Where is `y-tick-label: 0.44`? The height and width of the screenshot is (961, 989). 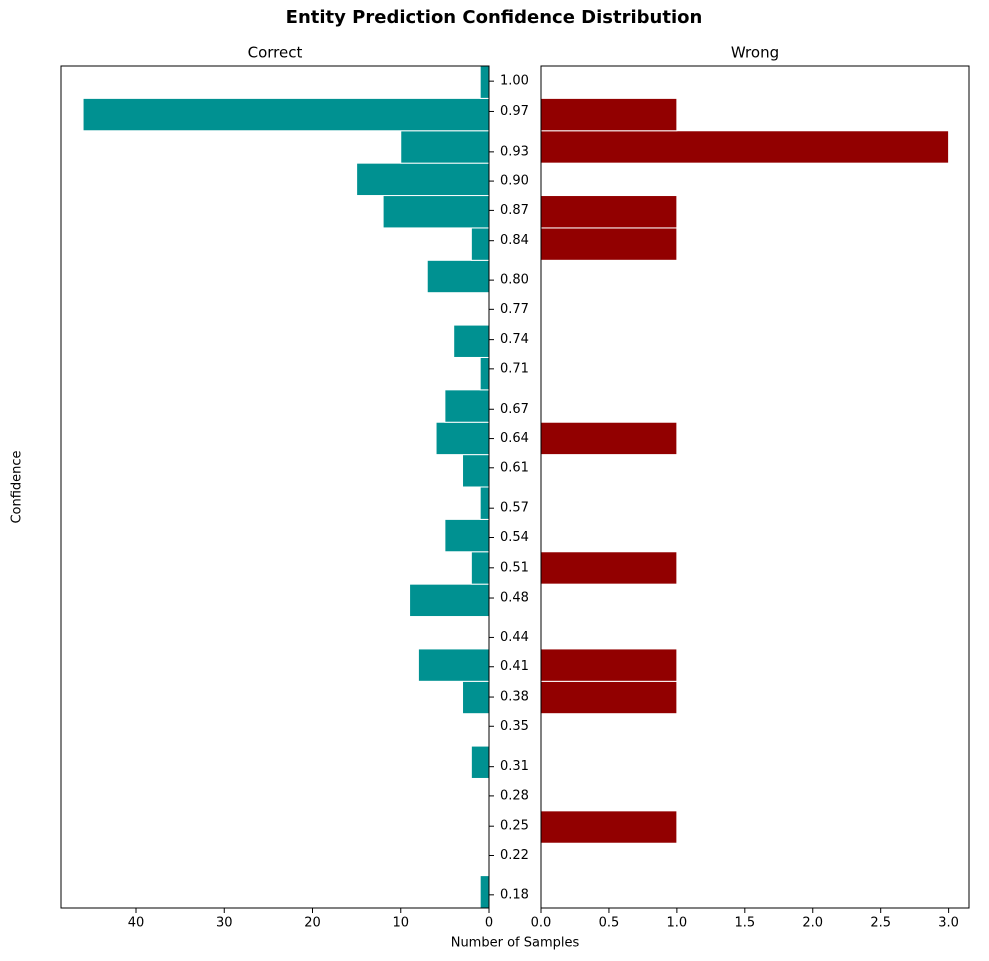 y-tick-label: 0.44 is located at coordinates (514, 637).